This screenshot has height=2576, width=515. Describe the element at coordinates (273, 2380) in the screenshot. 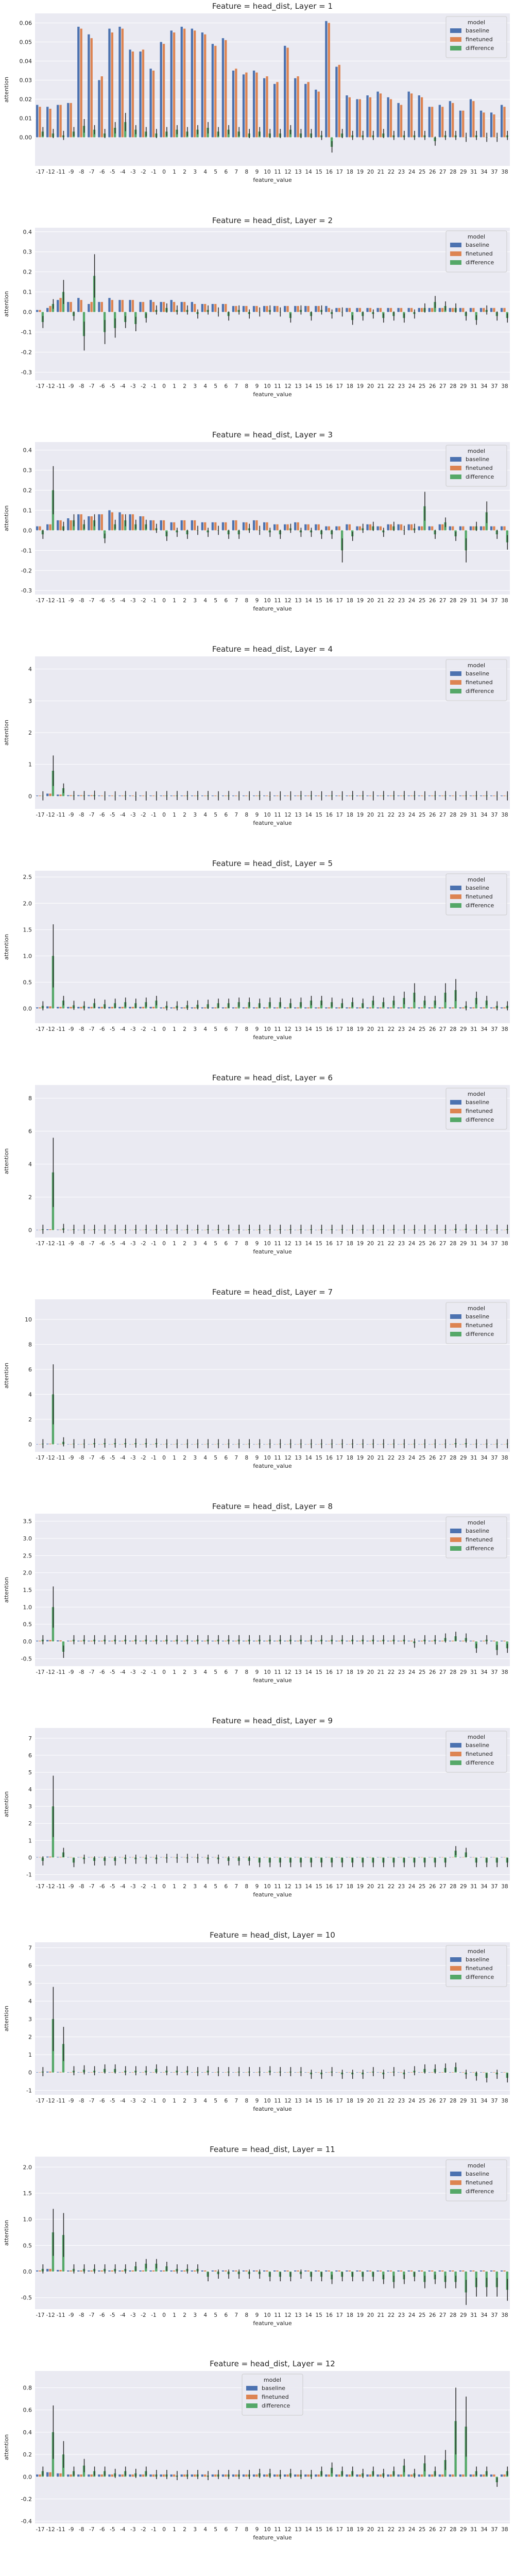

I see `legend-title: model` at that location.